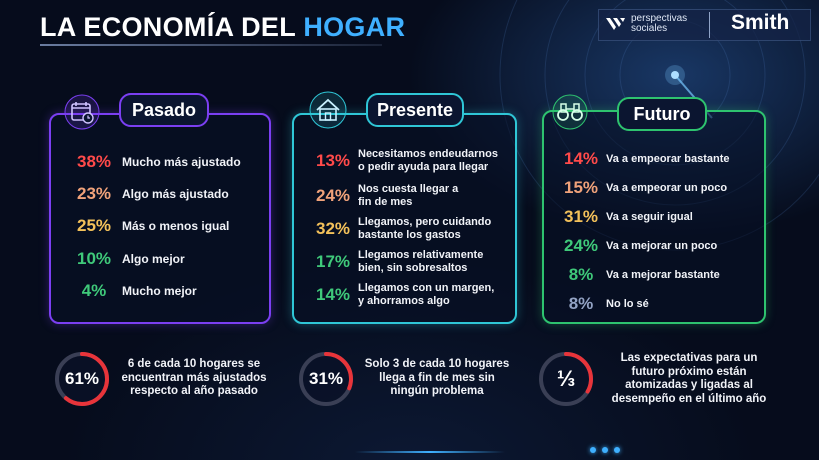  I want to click on futuro-pct: 14%, so click(581, 158).